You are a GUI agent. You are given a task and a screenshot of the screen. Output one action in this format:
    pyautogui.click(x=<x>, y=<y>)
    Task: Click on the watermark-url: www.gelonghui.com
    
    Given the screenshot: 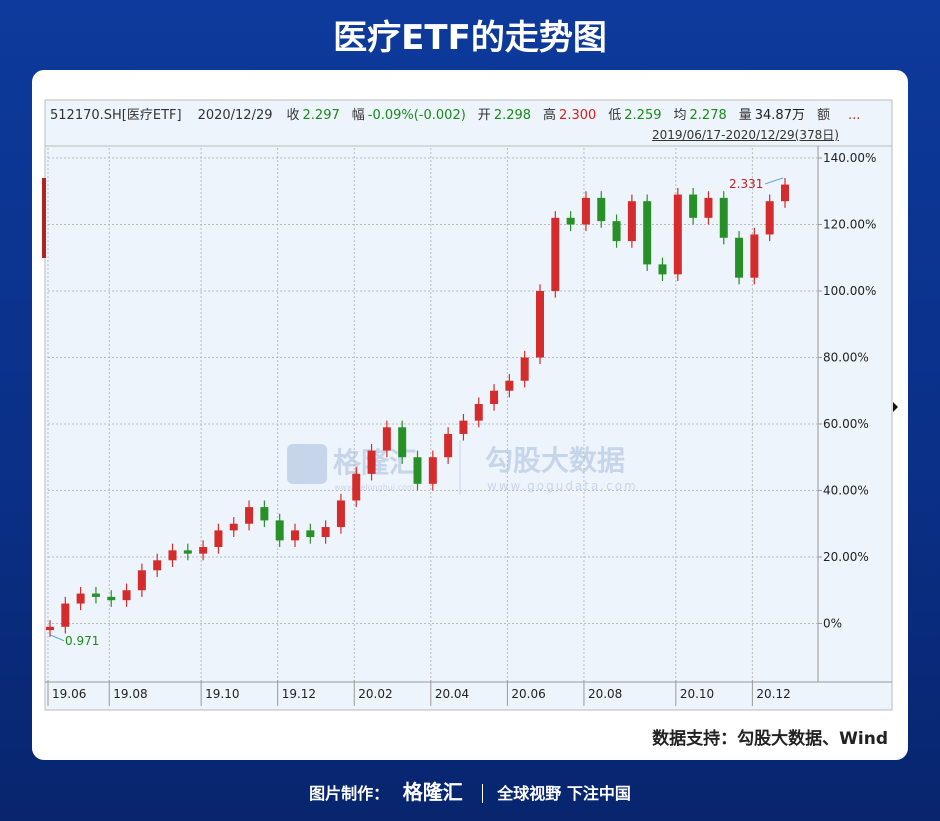 What is the action you would take?
    pyautogui.click(x=374, y=487)
    